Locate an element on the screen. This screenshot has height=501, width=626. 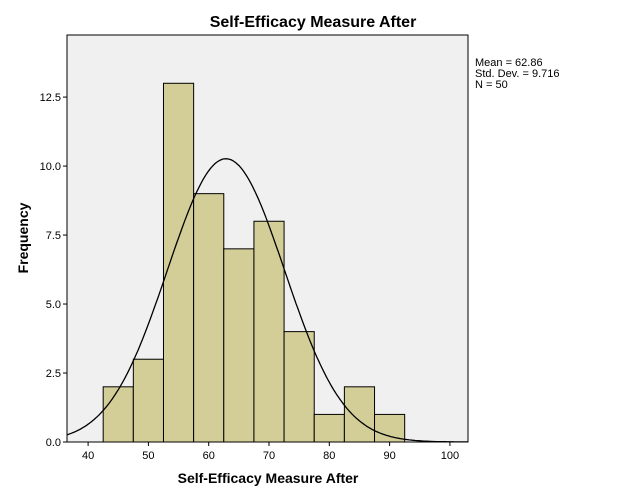
y-axis-label: Frequency is located at coordinates (23, 237).